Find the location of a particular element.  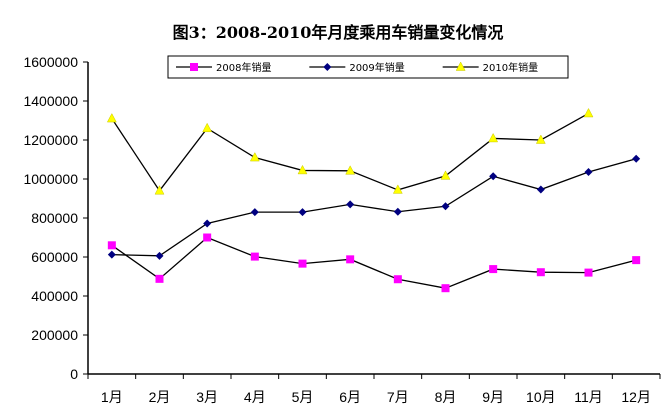

x-tick-label: 6月 is located at coordinates (350, 397).